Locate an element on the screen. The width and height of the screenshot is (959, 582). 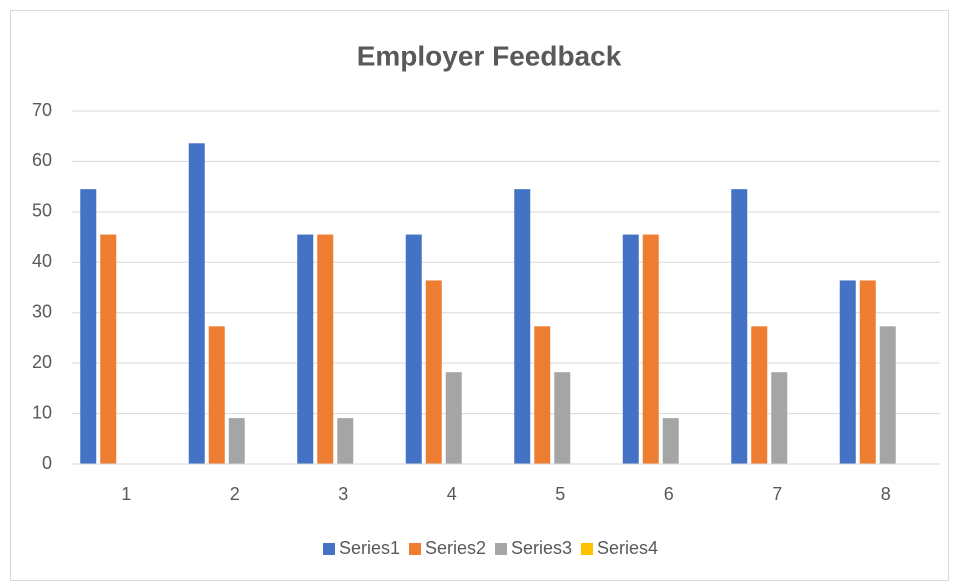
y-tick-label: 70 is located at coordinates (42, 110).